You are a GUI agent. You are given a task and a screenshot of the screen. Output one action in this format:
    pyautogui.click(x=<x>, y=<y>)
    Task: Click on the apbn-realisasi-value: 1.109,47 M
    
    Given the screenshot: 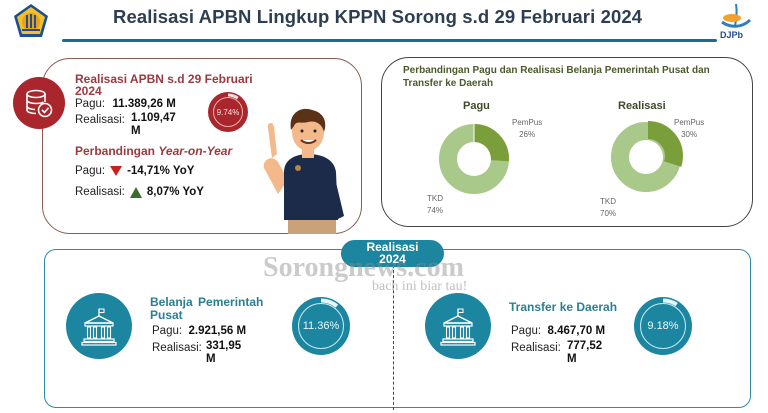 What is the action you would take?
    pyautogui.click(x=153, y=124)
    